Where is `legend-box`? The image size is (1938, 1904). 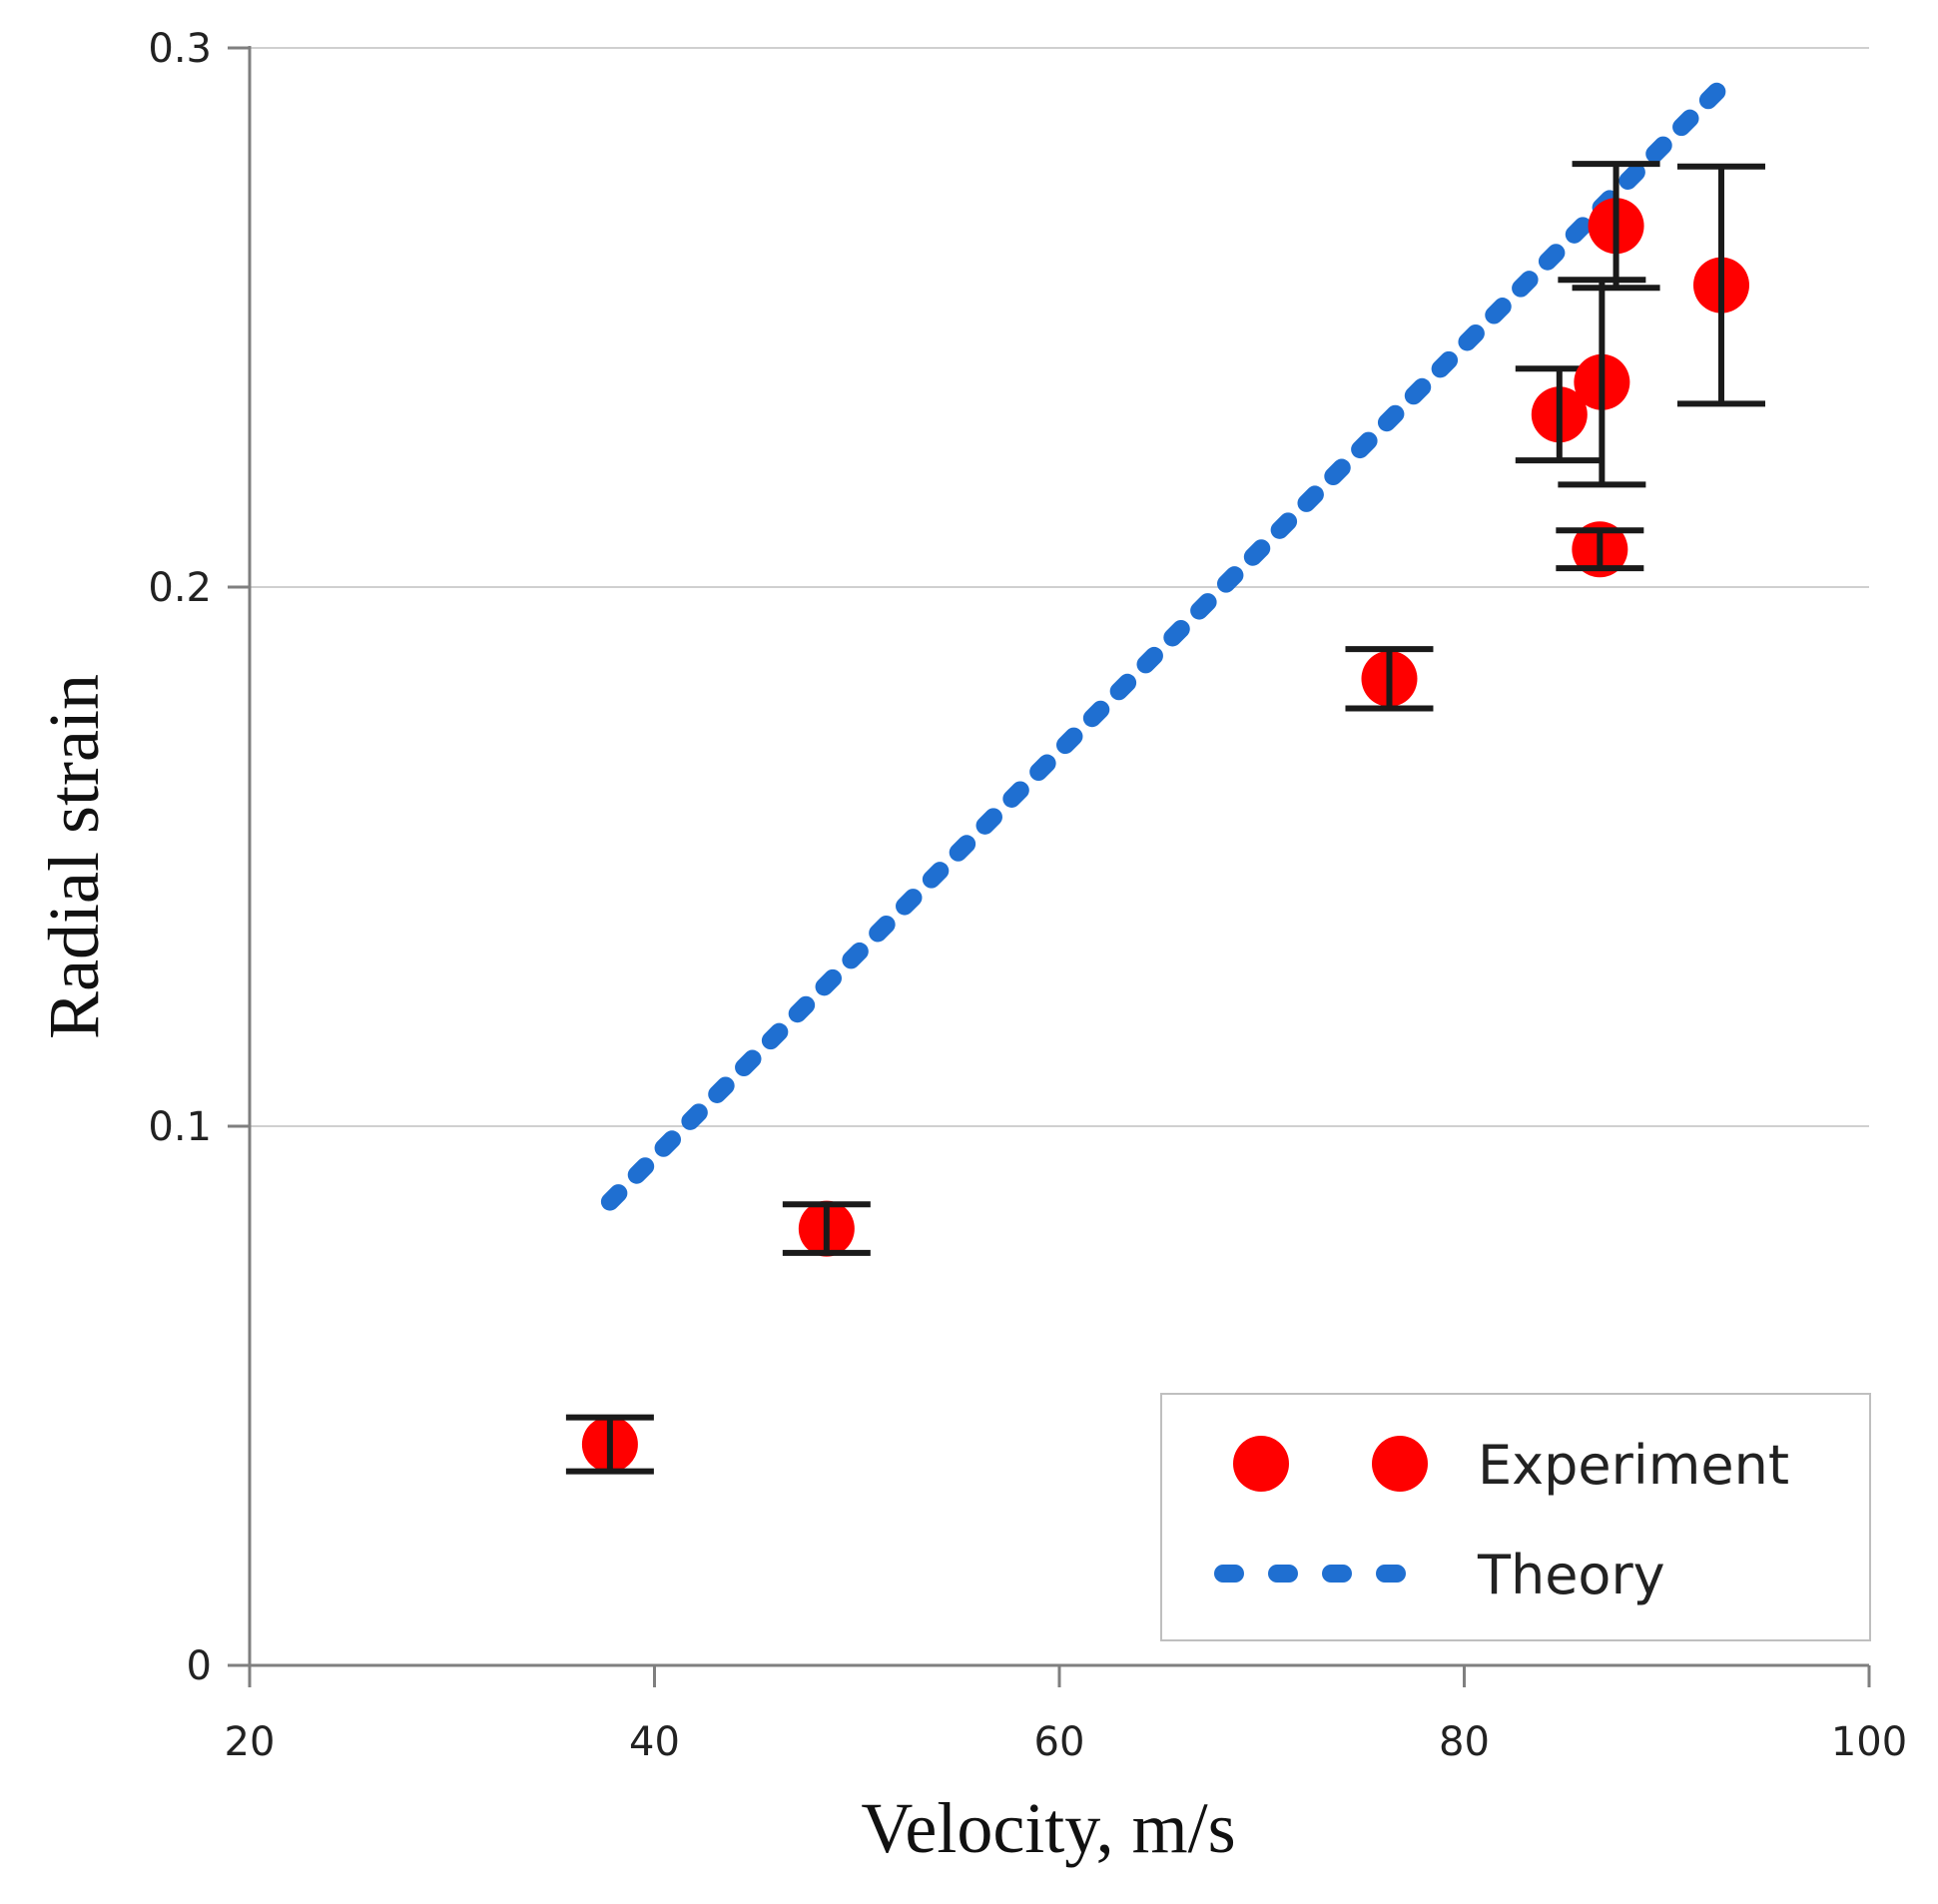
legend-box is located at coordinates (1516, 1517).